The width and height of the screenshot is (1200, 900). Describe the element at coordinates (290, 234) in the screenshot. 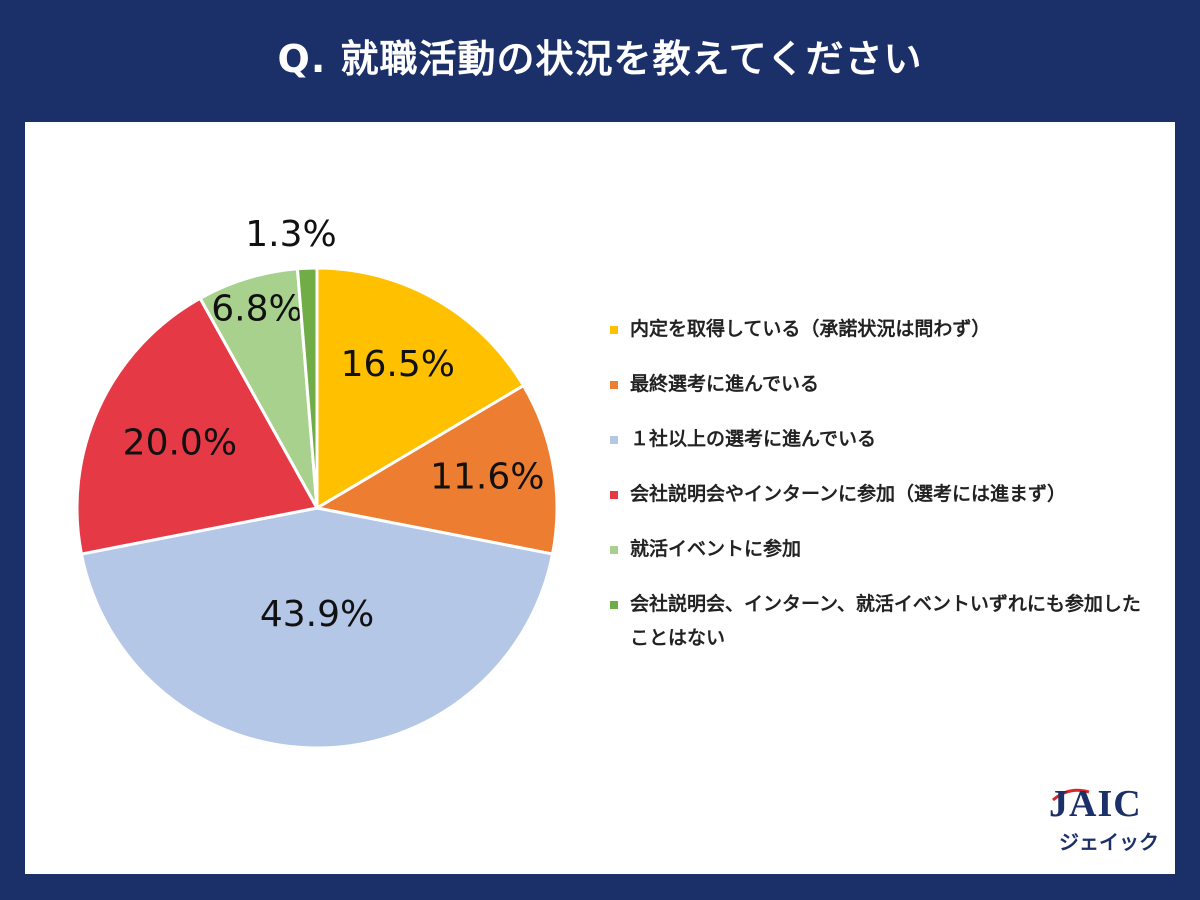

I see `slice-data-label: 1.3%` at that location.